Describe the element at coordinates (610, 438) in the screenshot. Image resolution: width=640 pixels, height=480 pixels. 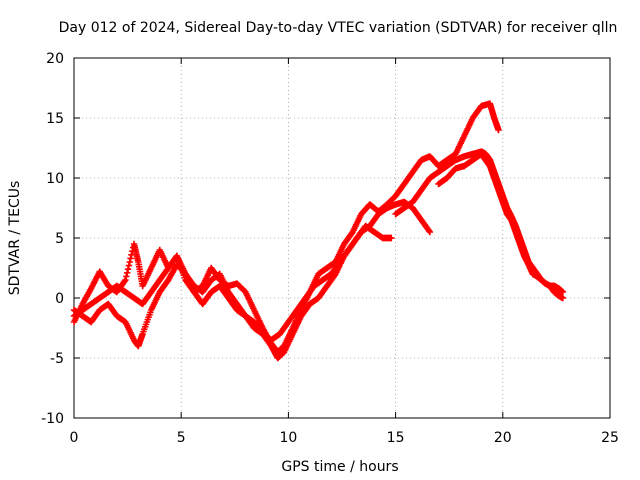
I see `x-tick-label: 25` at that location.